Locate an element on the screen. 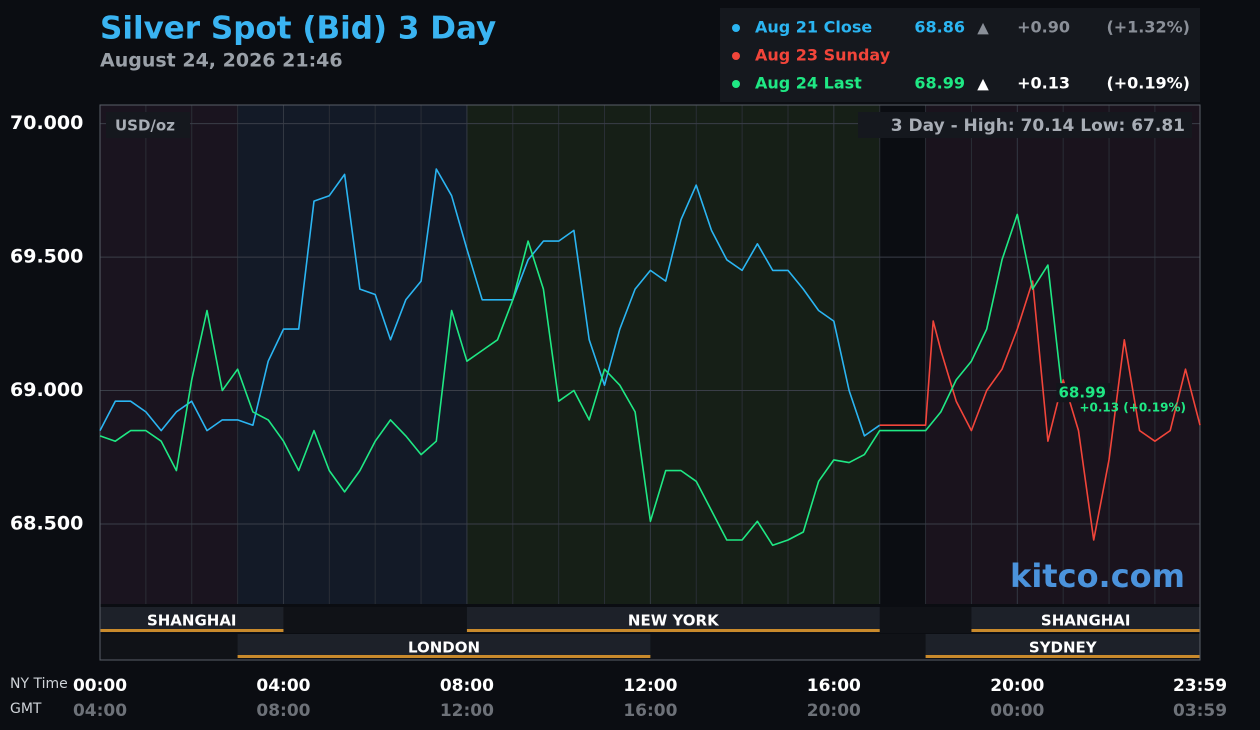 The width and height of the screenshot is (1260, 730). high-low: 3 Day - High: 70.14 Low: 67.81 is located at coordinates (1038, 126).